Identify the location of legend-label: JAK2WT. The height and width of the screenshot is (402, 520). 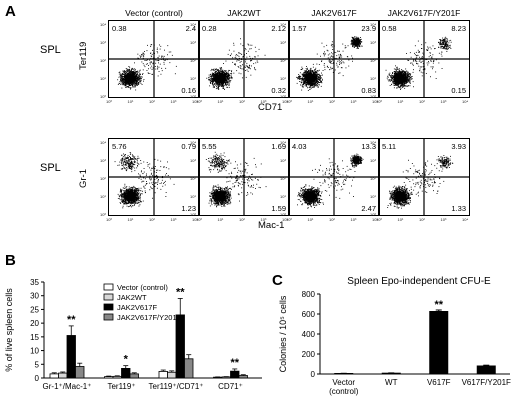
(132, 297).